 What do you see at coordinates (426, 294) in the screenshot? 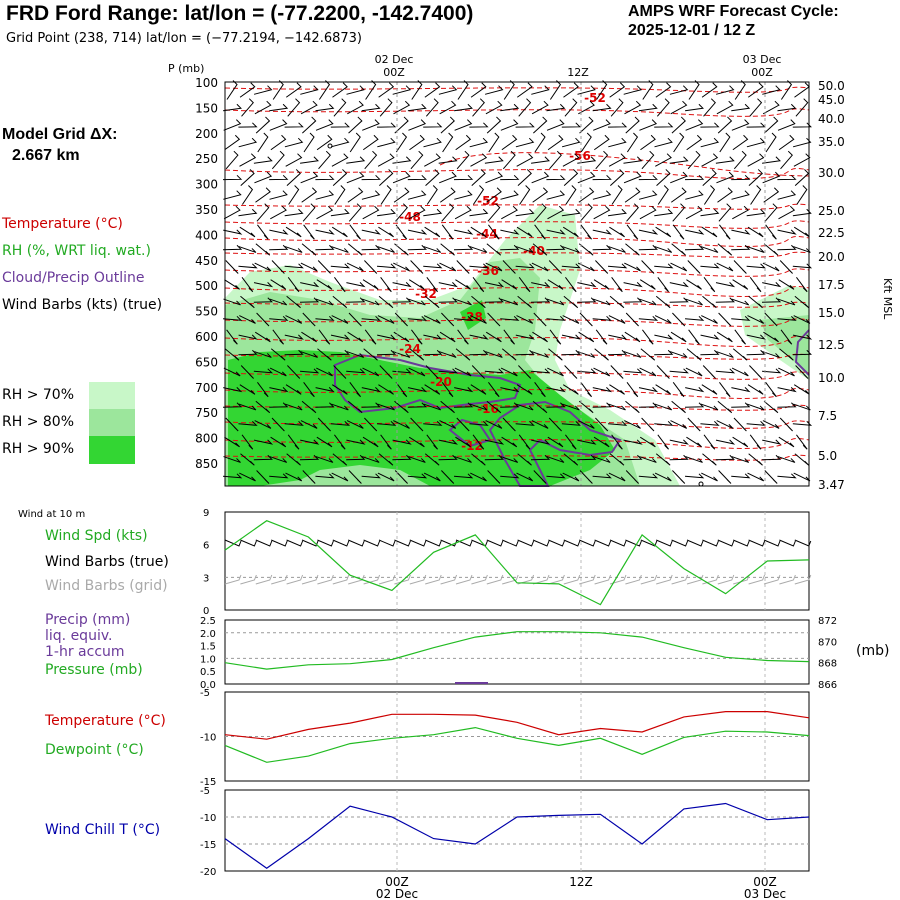
I see `temperature-contour-label: -32` at bounding box center [426, 294].